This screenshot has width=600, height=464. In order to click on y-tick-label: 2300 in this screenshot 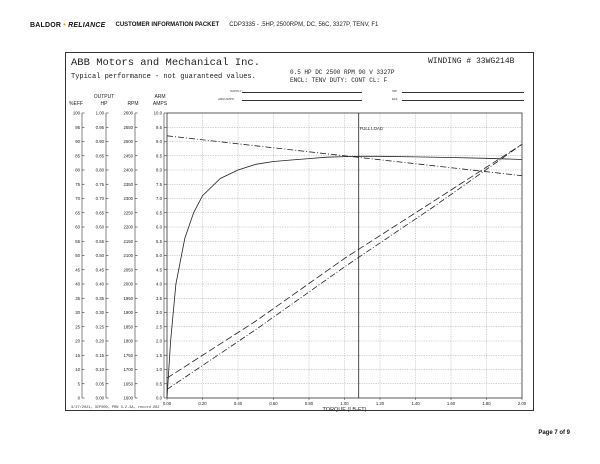, I will do `click(128, 198)`.